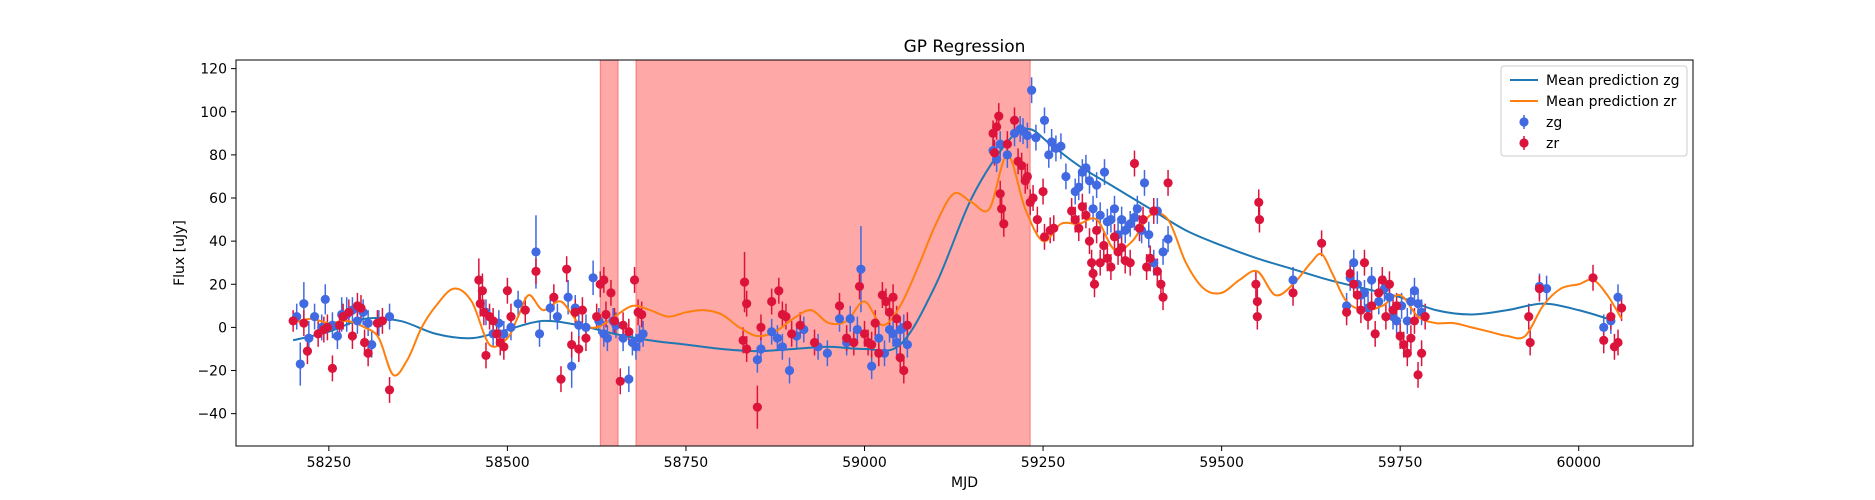 The image size is (1875, 500). Describe the element at coordinates (218, 285) in the screenshot. I see `y-tick-label: 20` at that location.